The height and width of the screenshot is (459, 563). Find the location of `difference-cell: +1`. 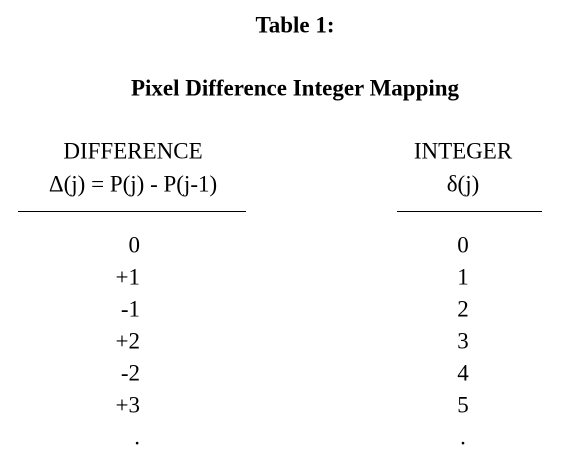

difference-cell: +1 is located at coordinates (128, 276).